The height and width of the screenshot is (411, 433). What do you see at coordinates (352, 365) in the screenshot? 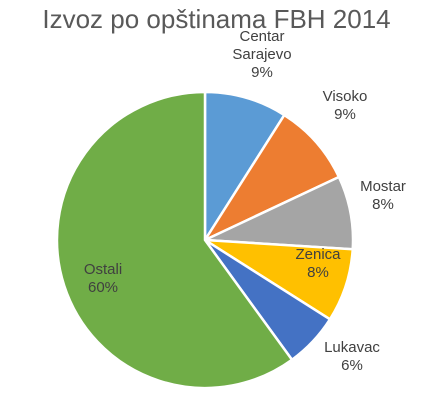
I see `data-label-lukavac-value: 6%` at bounding box center [352, 365].